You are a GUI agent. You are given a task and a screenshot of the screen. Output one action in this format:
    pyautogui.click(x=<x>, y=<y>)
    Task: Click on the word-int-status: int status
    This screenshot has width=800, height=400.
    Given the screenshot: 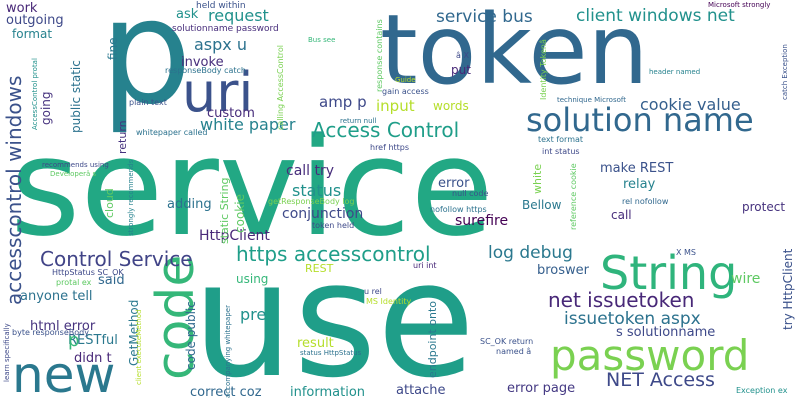 What is the action you would take?
    pyautogui.click(x=561, y=151)
    